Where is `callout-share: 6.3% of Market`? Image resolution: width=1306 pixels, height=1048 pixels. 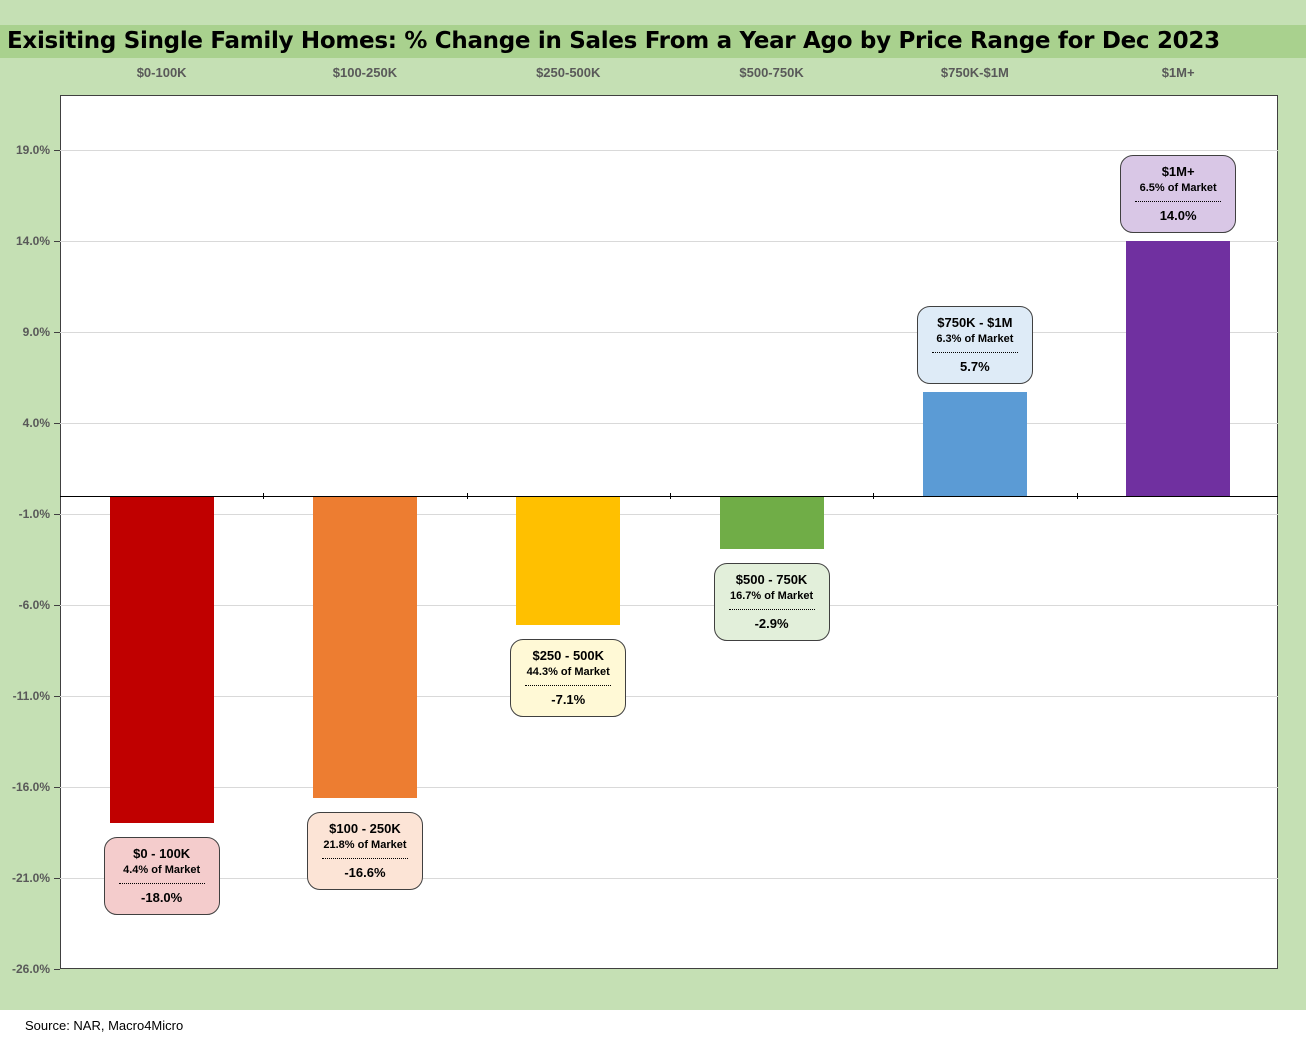
callout-share: 6.3% of Market is located at coordinates (975, 339).